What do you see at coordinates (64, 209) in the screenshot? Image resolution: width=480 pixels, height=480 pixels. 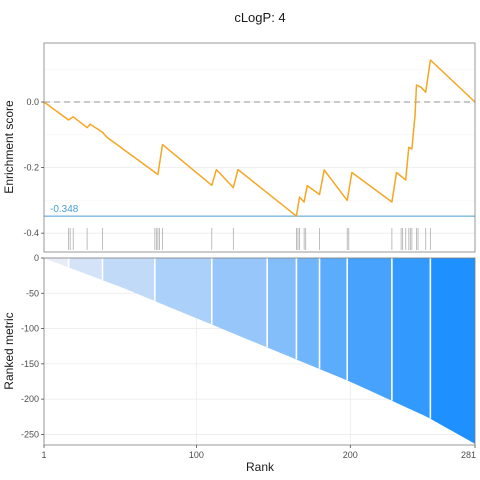 I see `minimum-es-label: -0.348` at bounding box center [64, 209].